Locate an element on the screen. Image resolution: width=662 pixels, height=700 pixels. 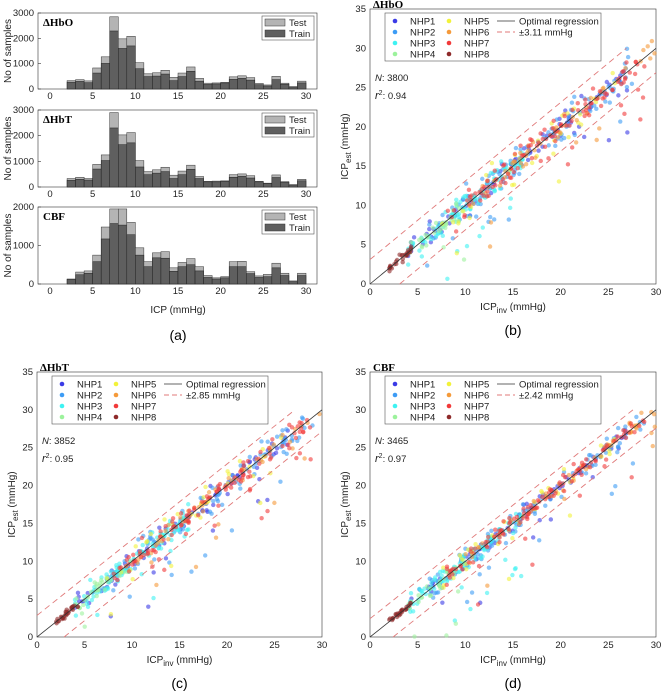
legend-marker-nhp6 is located at coordinates (449, 395).